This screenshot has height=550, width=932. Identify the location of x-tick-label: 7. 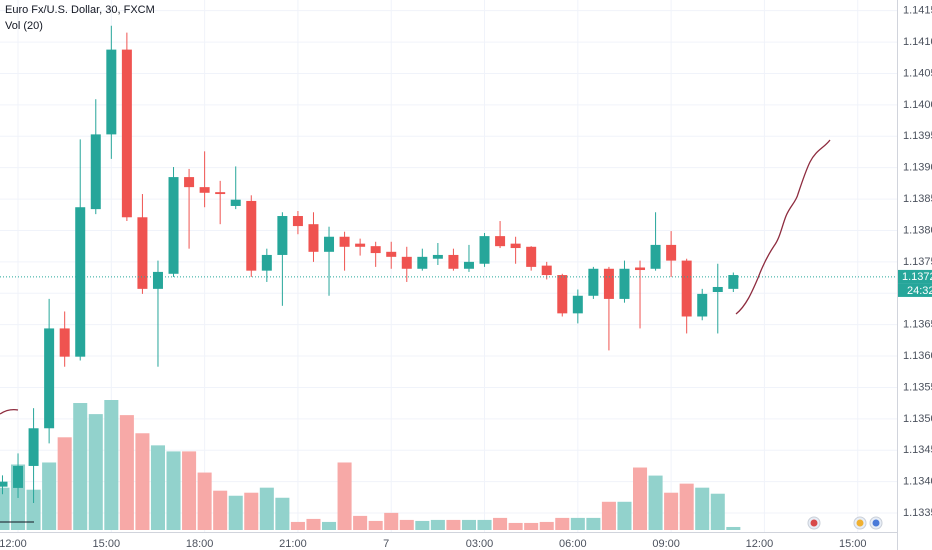
(386, 544).